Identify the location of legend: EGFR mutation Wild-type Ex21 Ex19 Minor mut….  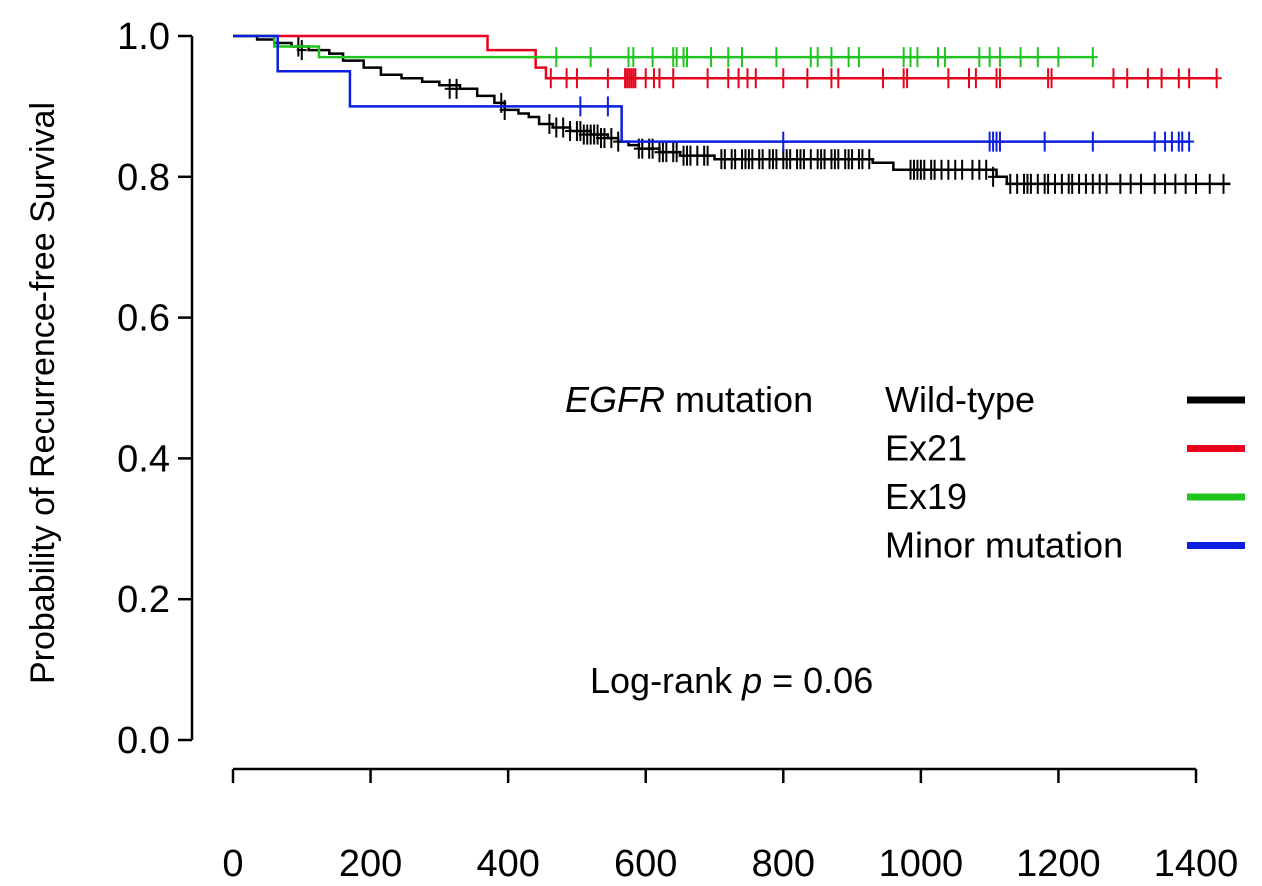
(905, 472).